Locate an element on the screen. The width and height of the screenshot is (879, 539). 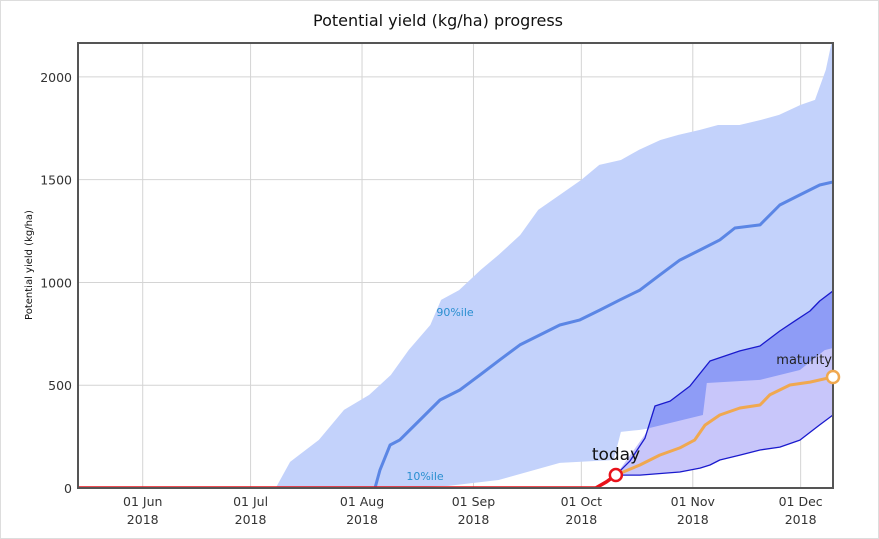
maturity-marker is located at coordinates (833, 377).